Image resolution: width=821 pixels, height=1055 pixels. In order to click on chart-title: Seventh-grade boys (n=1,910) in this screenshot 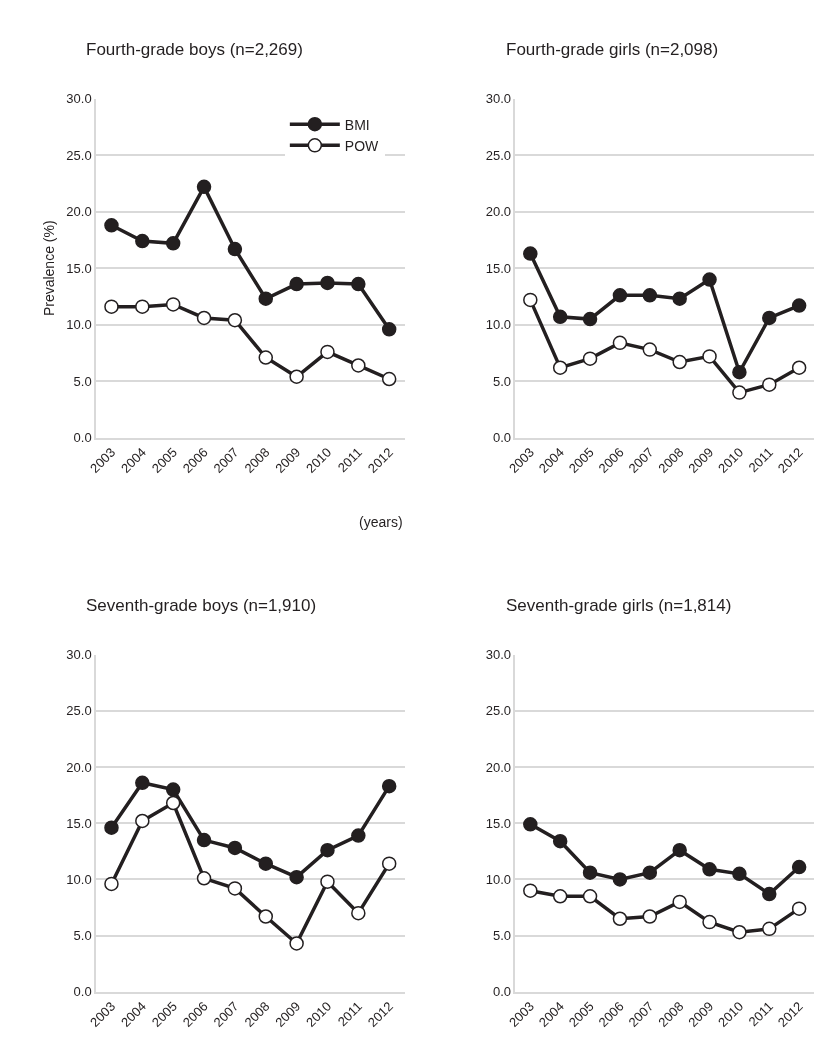, I will do `click(201, 605)`.